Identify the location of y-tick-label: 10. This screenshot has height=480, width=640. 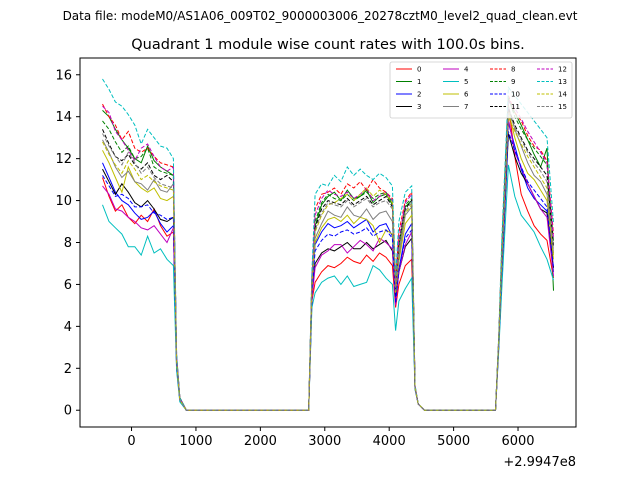
(63, 201).